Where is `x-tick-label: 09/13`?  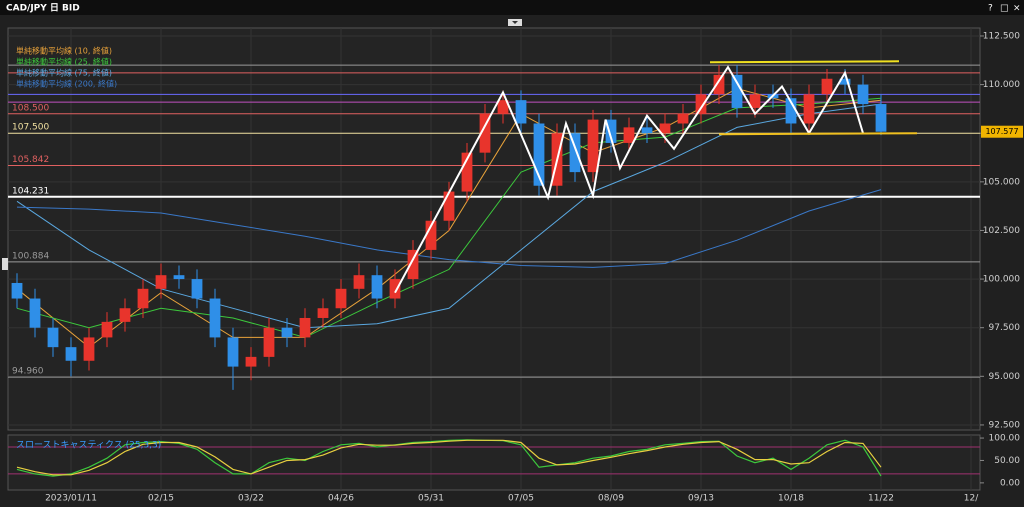 x-tick-label: 09/13 is located at coordinates (701, 499).